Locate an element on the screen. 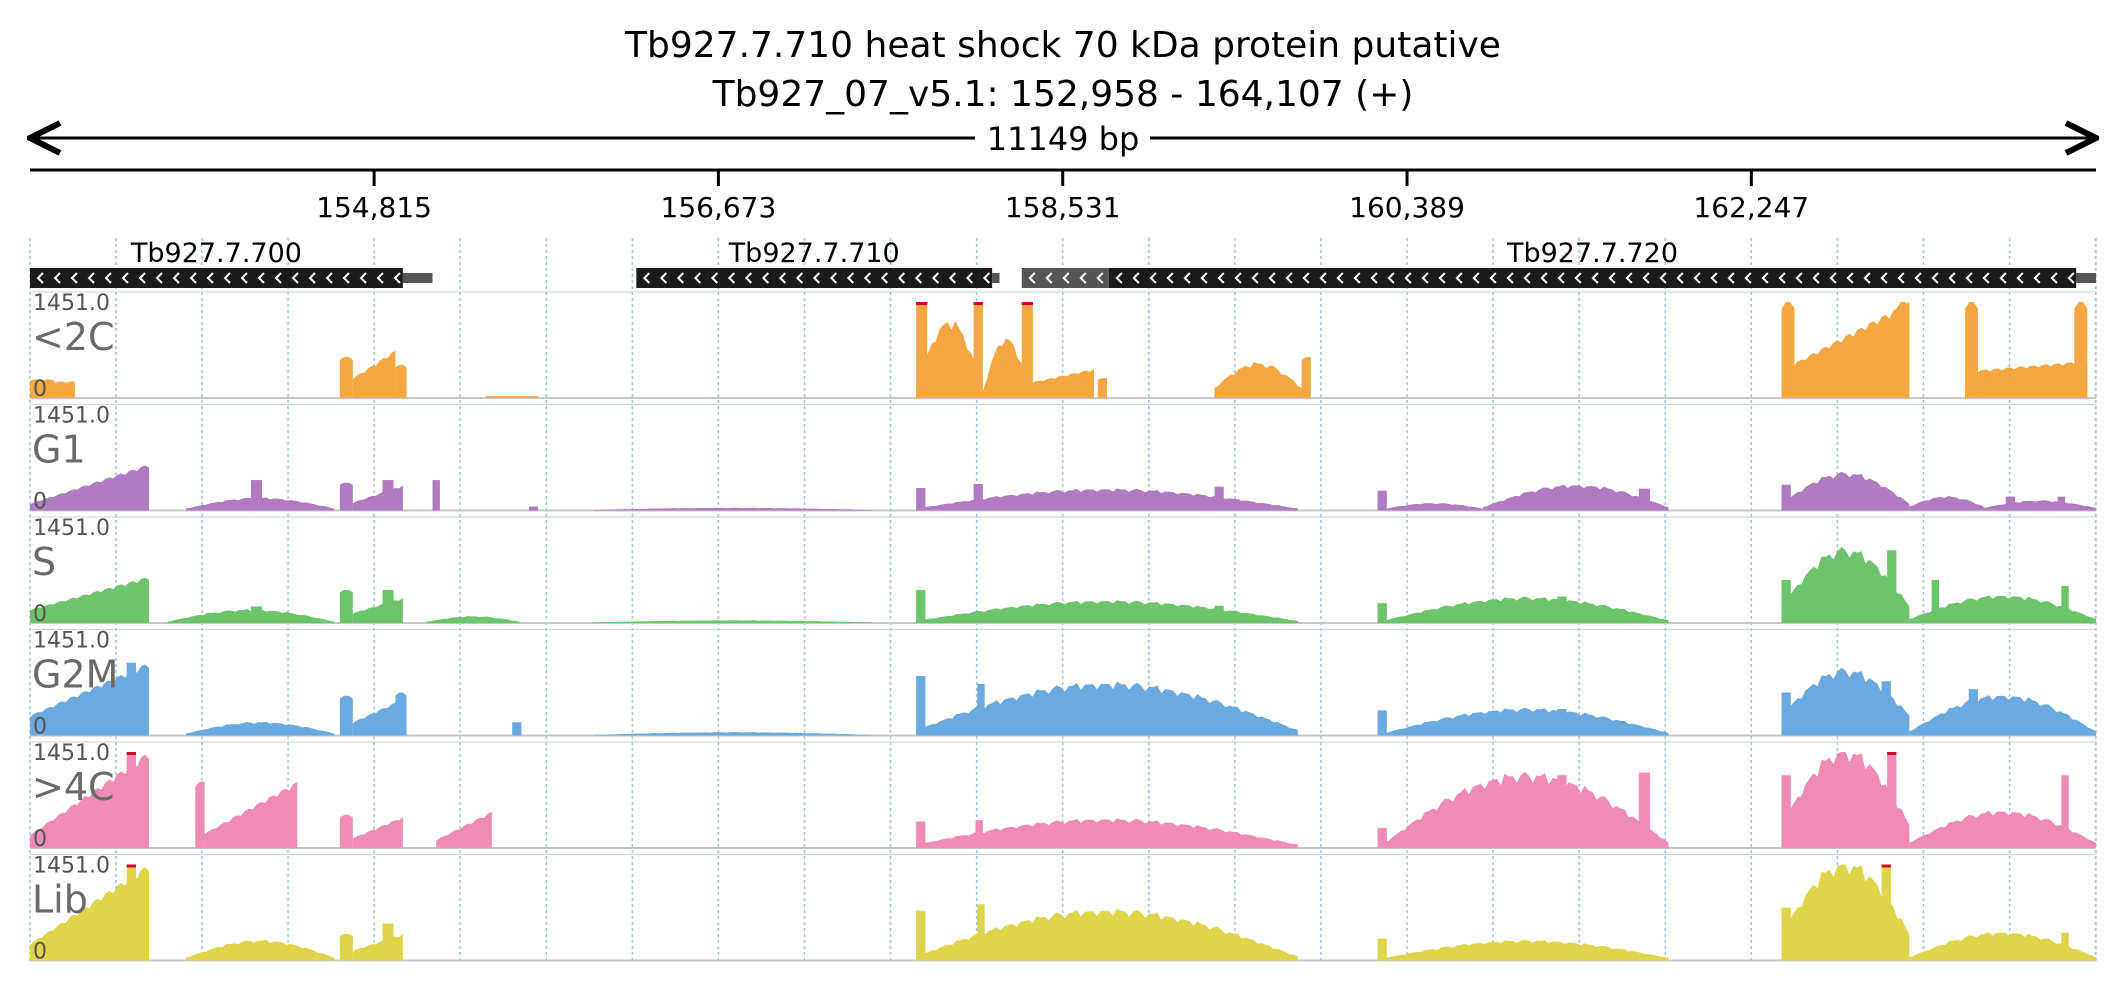 The width and height of the screenshot is (2126, 1004). track-1: 1451.0G1 0 is located at coordinates (1063, 459).